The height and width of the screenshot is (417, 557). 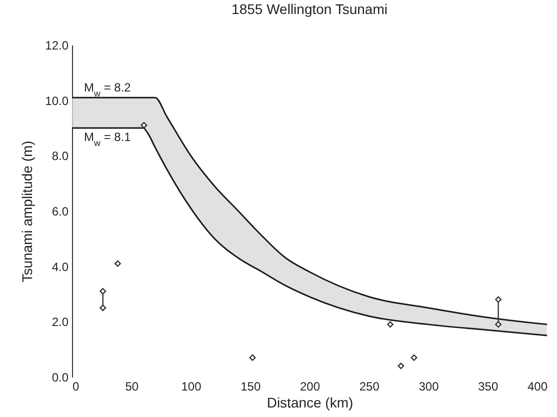 I want to click on y-axis-title: Tsunami amplitude (m), so click(x=27, y=211).